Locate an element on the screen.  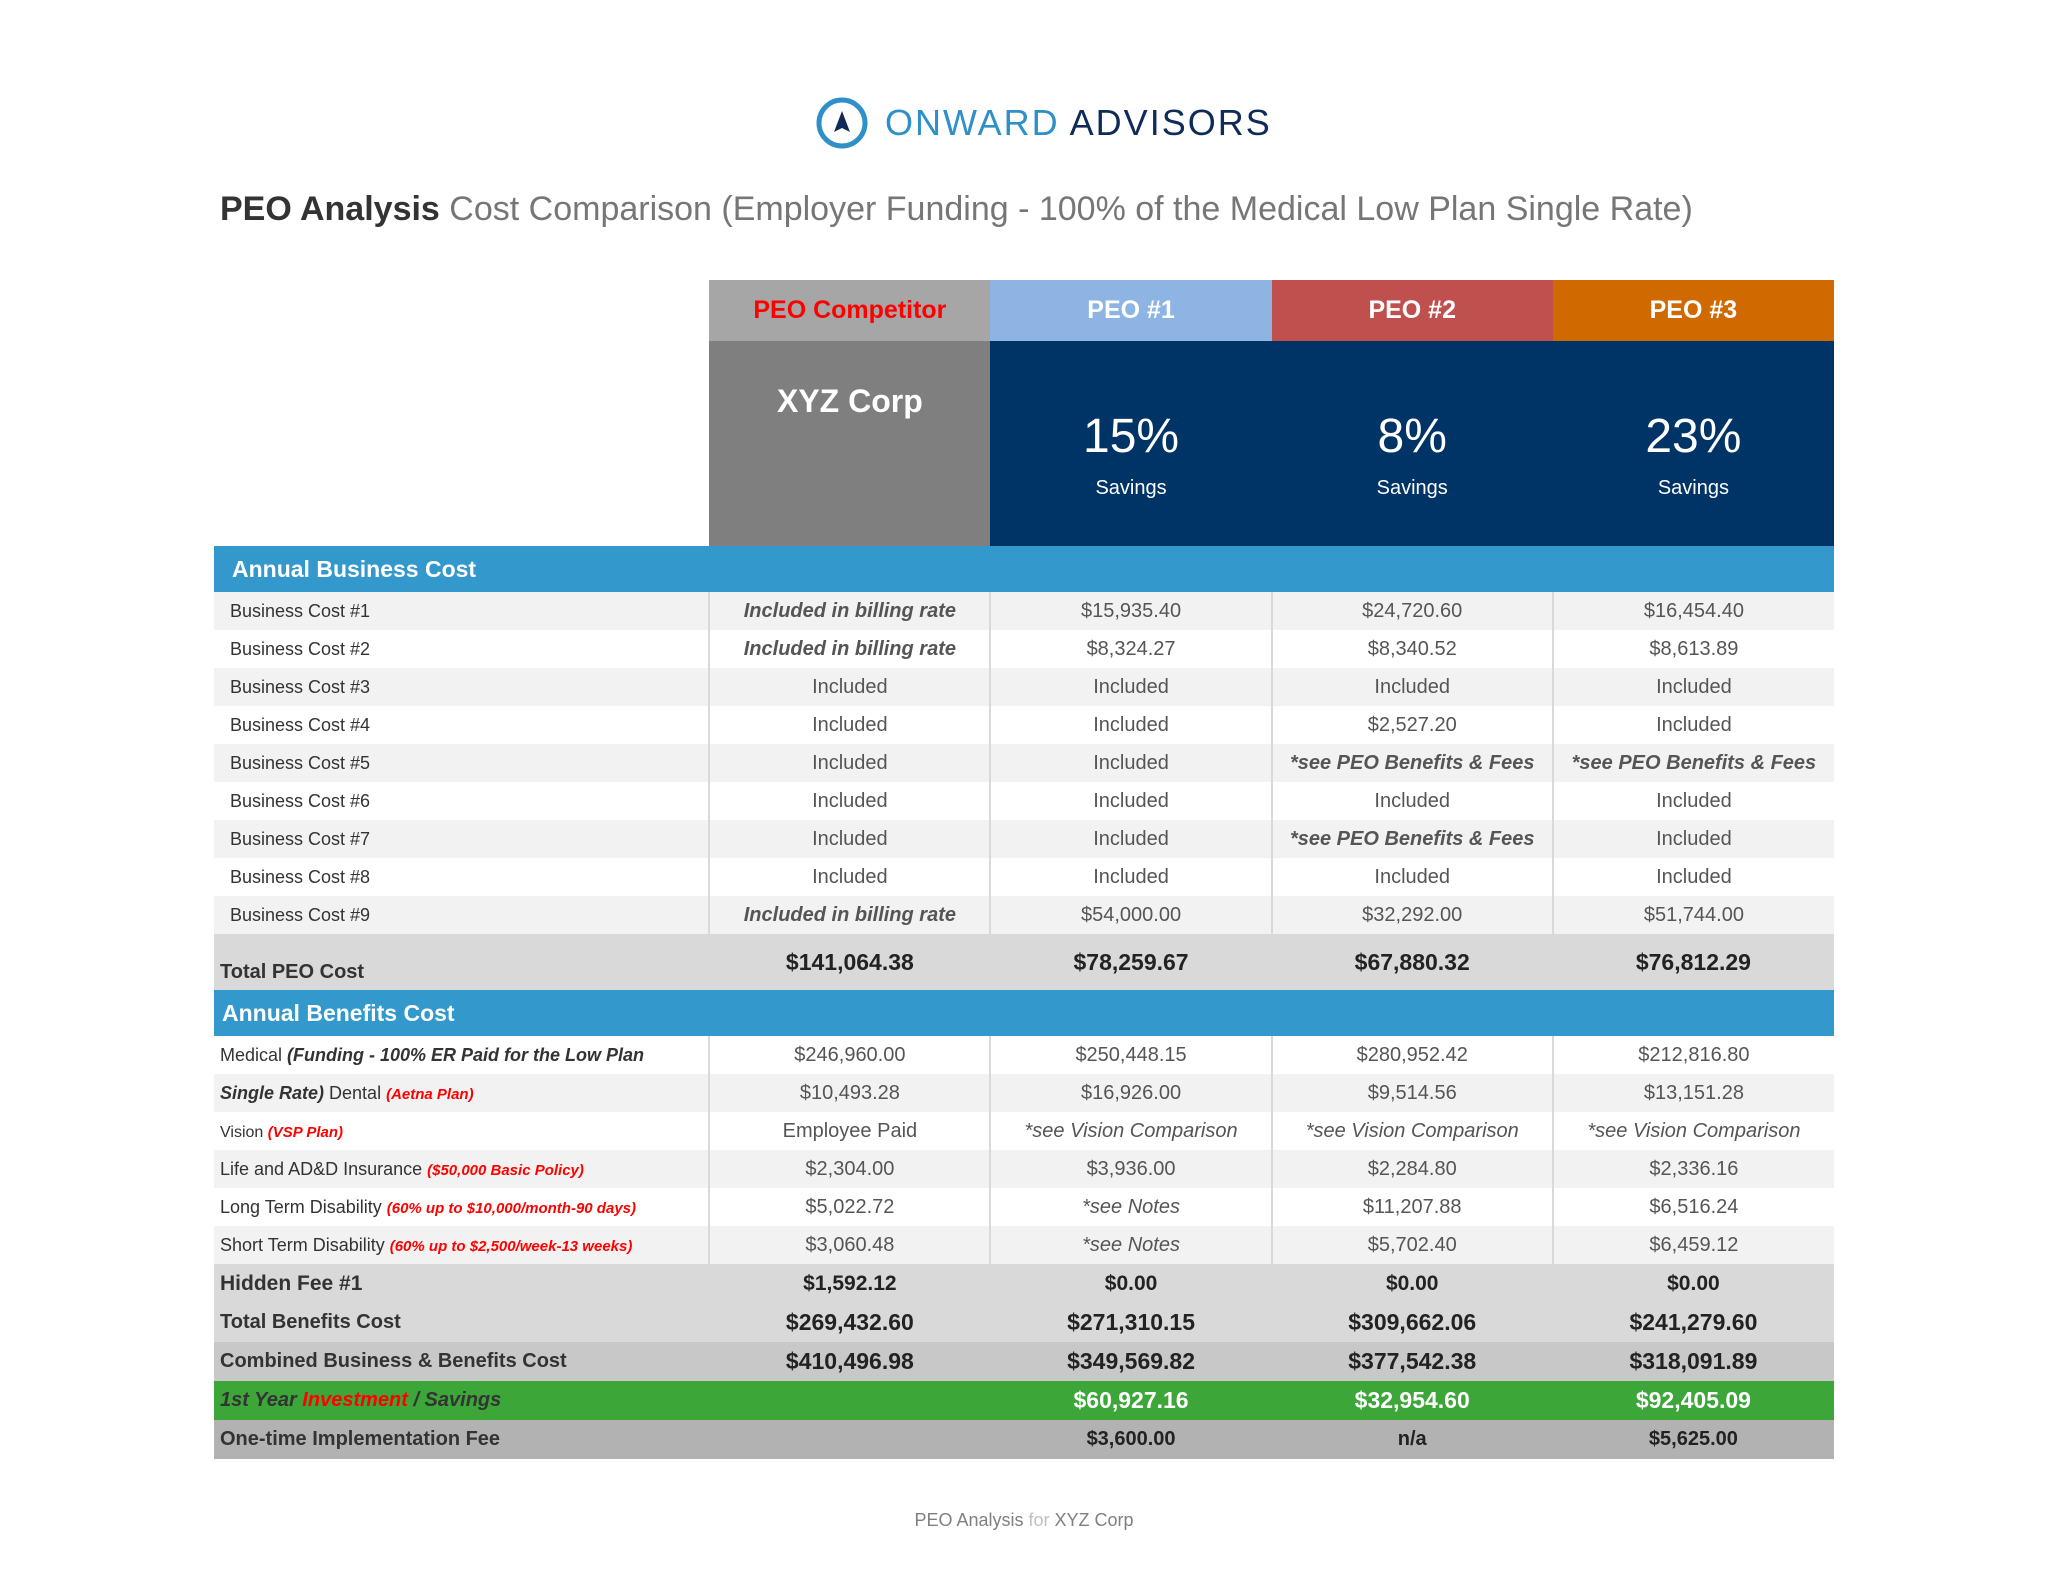
row-label: Business Cost #5 is located at coordinates (462, 763).